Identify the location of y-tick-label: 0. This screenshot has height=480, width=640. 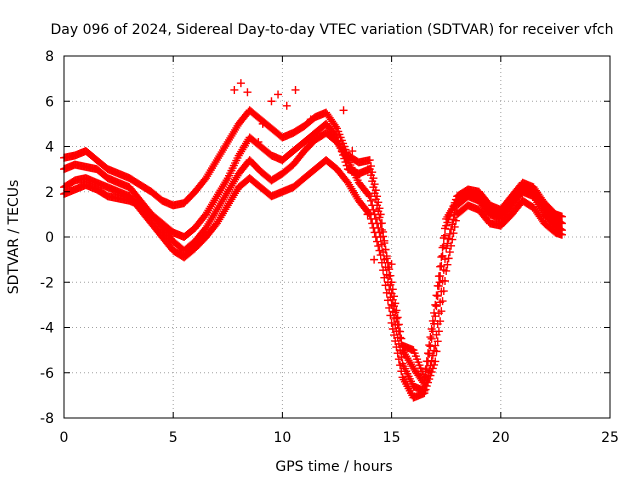
(49, 238).